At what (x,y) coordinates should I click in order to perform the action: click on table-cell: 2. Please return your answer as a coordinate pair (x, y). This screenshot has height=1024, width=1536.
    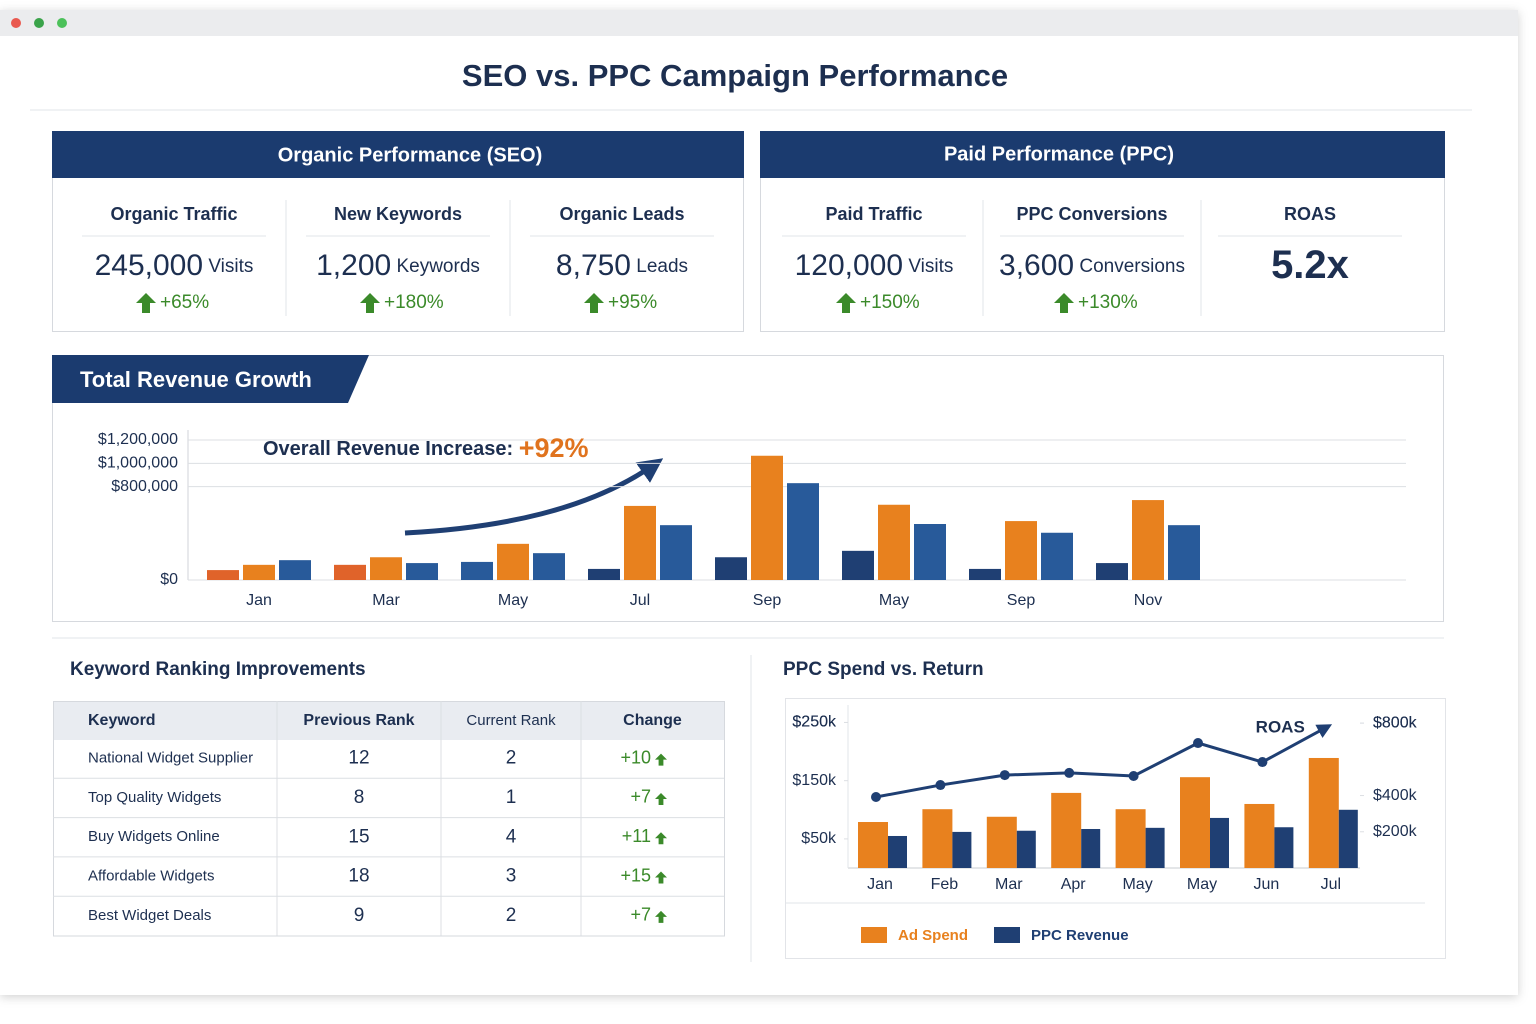
    Looking at the image, I should click on (511, 758).